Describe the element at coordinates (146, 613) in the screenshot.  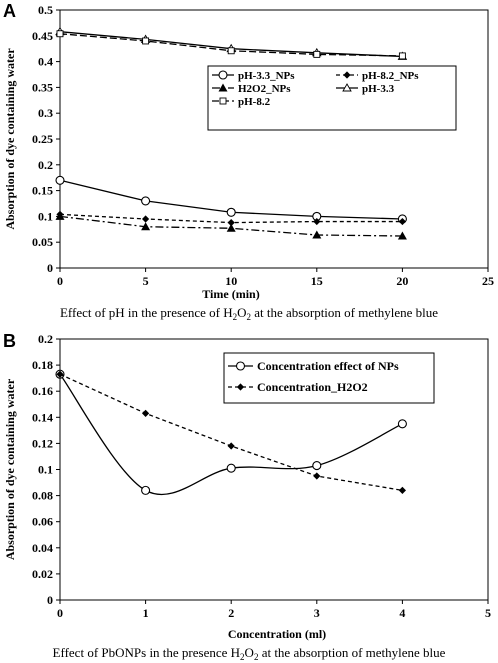
I see `x-tick-label: 1` at that location.